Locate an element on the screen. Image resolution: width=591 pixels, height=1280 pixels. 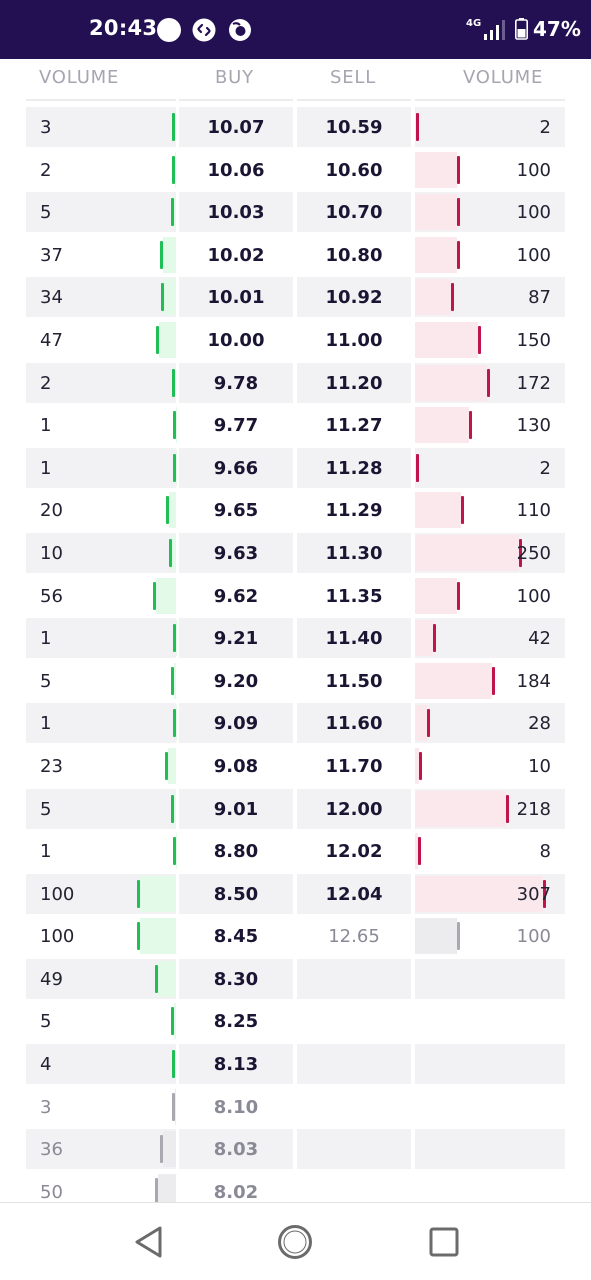
buy-price-cell: 9.20 is located at coordinates (236, 681).